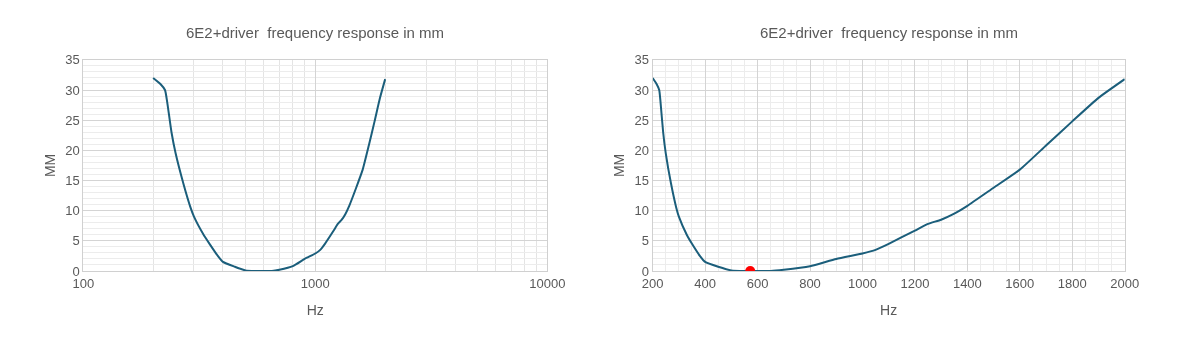 This screenshot has width=1181, height=341. What do you see at coordinates (547, 283) in the screenshot?
I see `x-tick-label: 10000` at bounding box center [547, 283].